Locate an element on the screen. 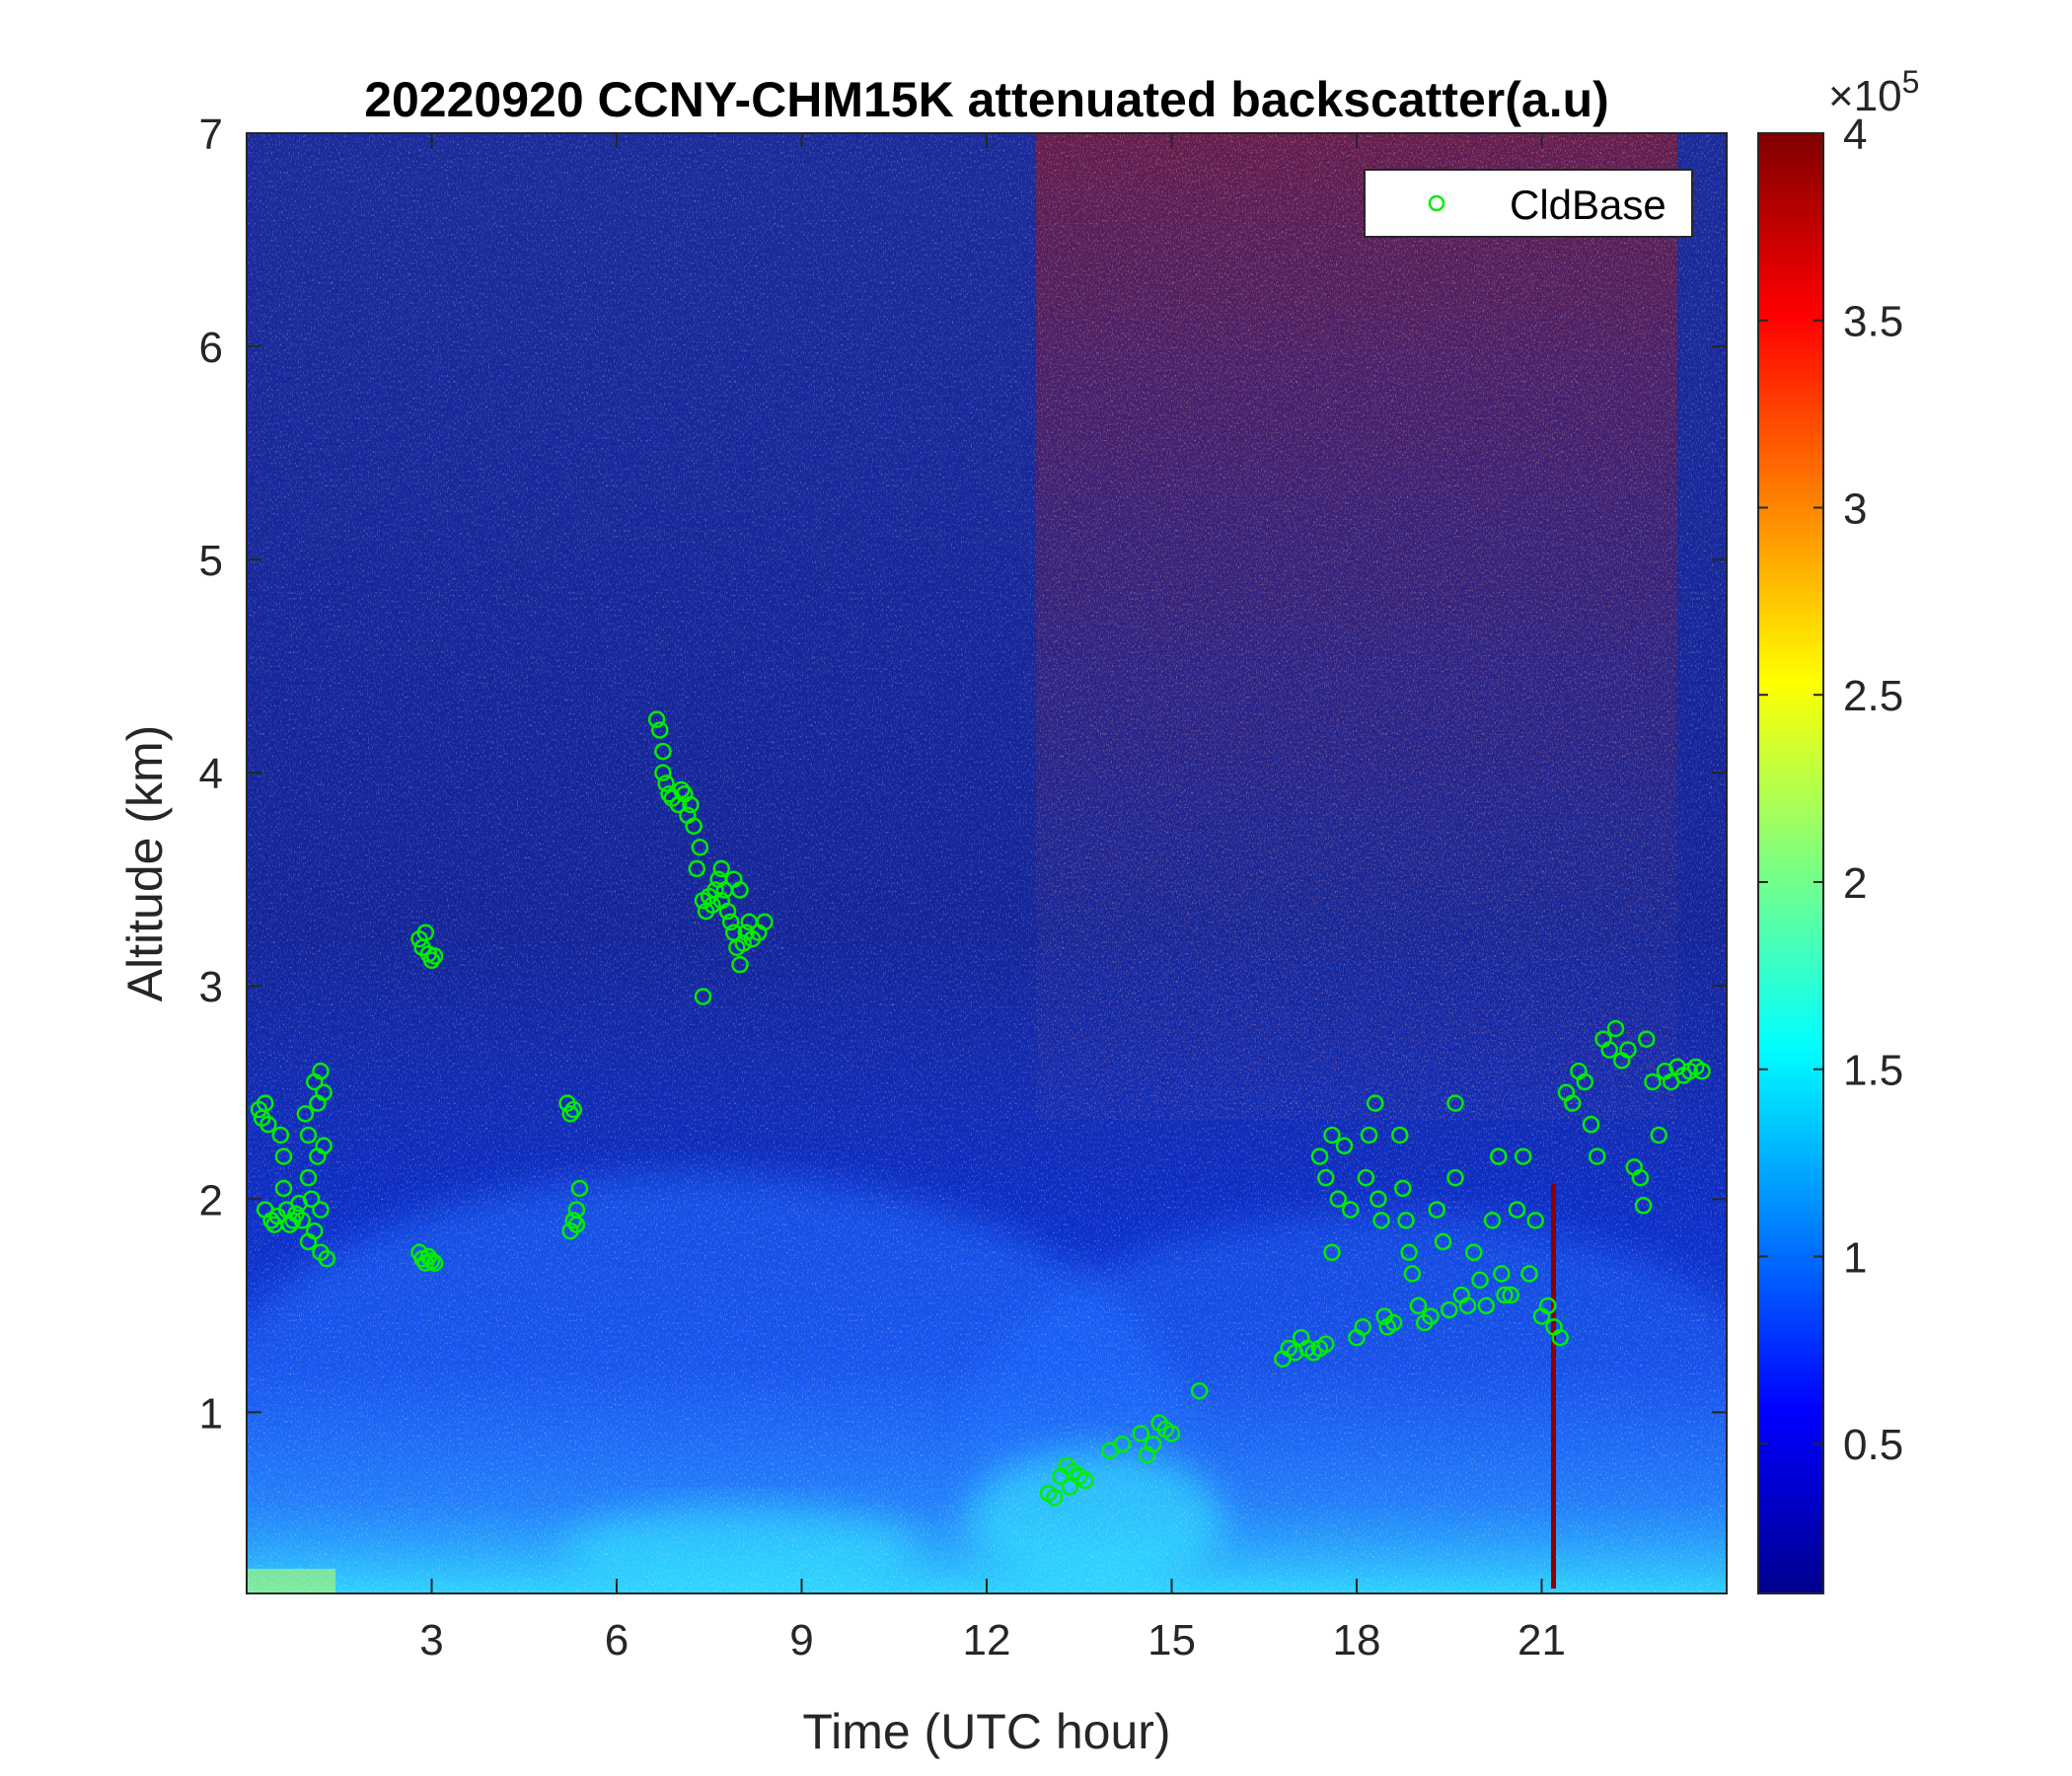  colorbar-ticks: 0.5 1 1.5 2 2.5 3 3.5 4 is located at coordinates (1831, 790).